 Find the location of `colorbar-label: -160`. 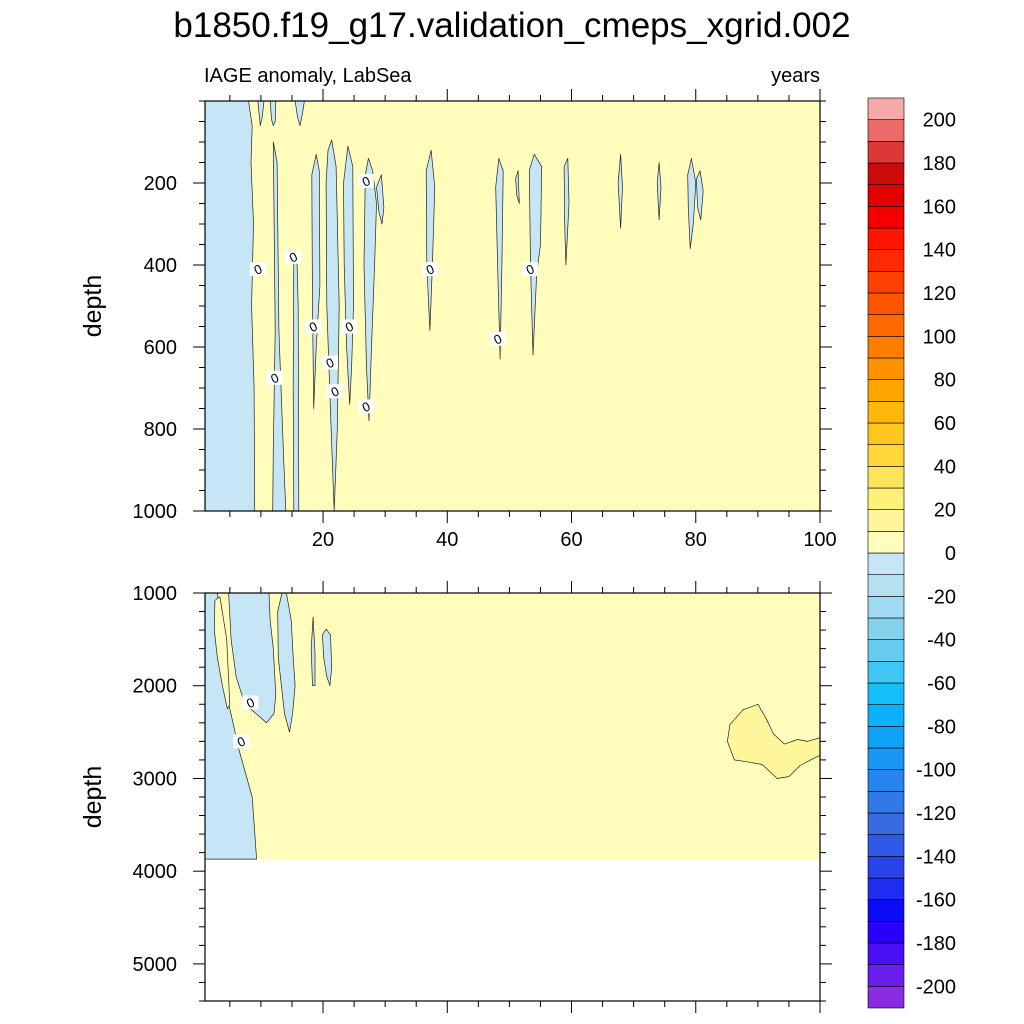

colorbar-label: -160 is located at coordinates (936, 901).